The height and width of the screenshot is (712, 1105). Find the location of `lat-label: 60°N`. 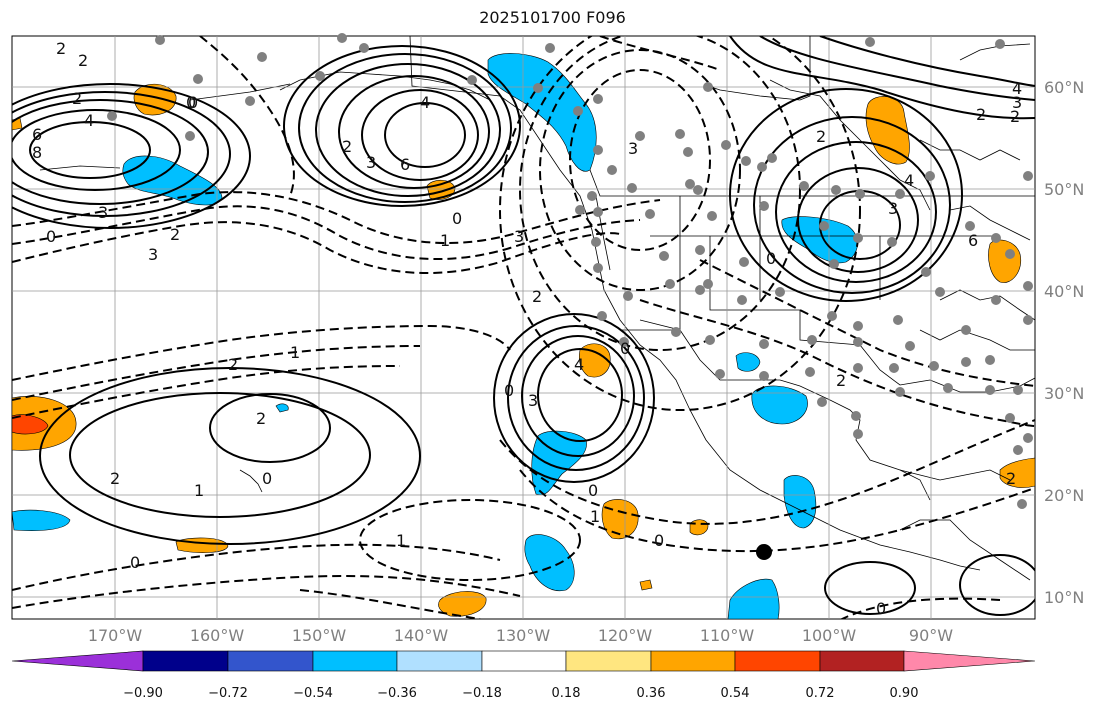

lat-label: 60°N is located at coordinates (1064, 87).